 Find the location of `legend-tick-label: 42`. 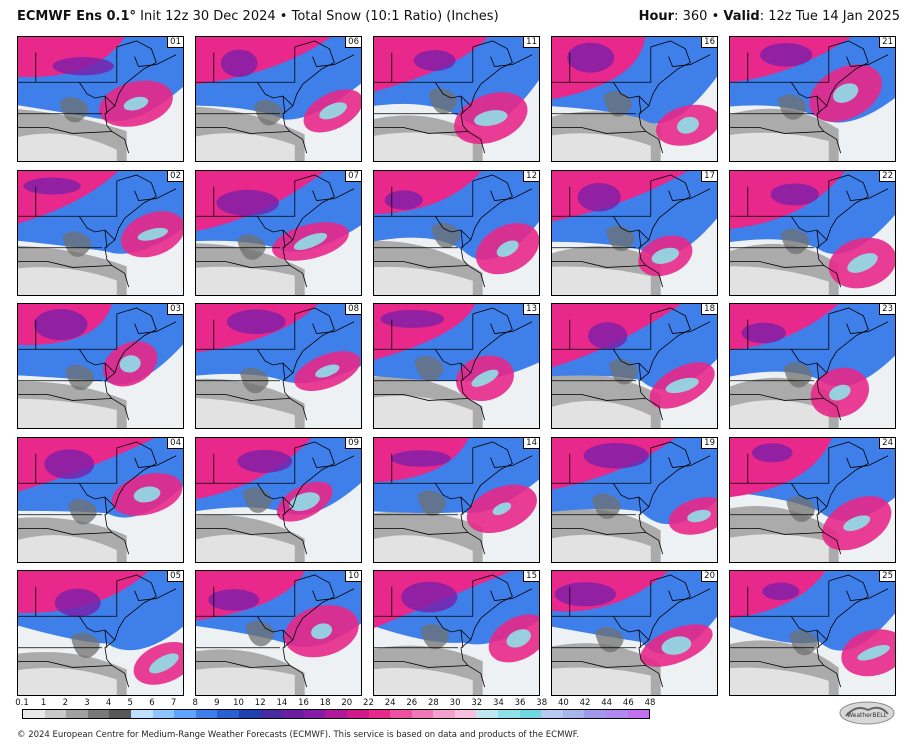

legend-tick-label: 42 is located at coordinates (585, 703).